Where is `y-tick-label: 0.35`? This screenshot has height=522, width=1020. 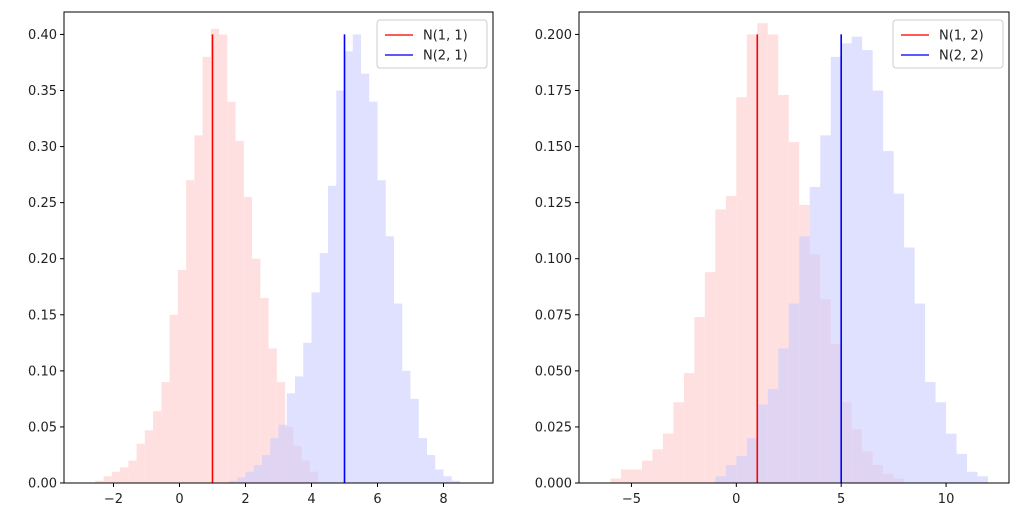
y-tick-label: 0.35 is located at coordinates (42, 91).